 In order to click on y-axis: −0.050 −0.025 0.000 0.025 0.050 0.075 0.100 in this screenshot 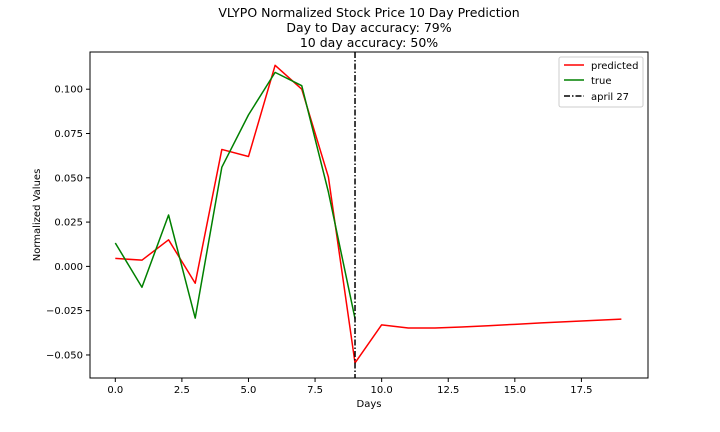, I will do `click(68, 223)`.